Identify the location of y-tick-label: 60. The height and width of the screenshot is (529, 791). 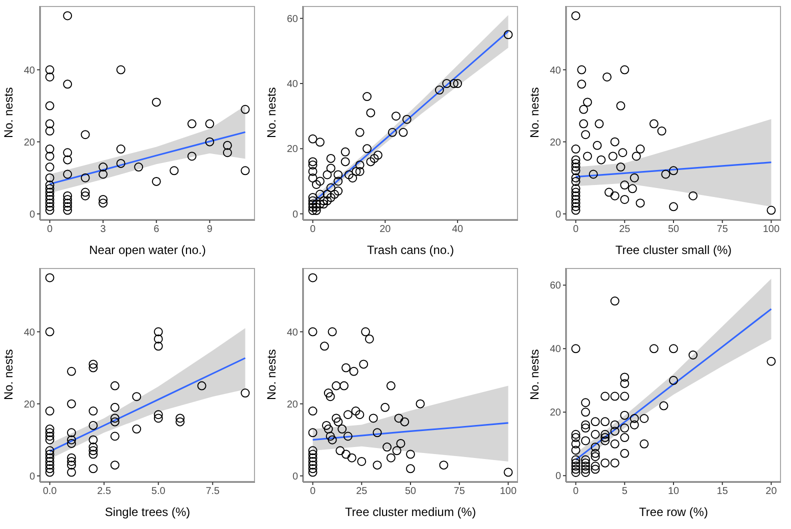
(292, 19).